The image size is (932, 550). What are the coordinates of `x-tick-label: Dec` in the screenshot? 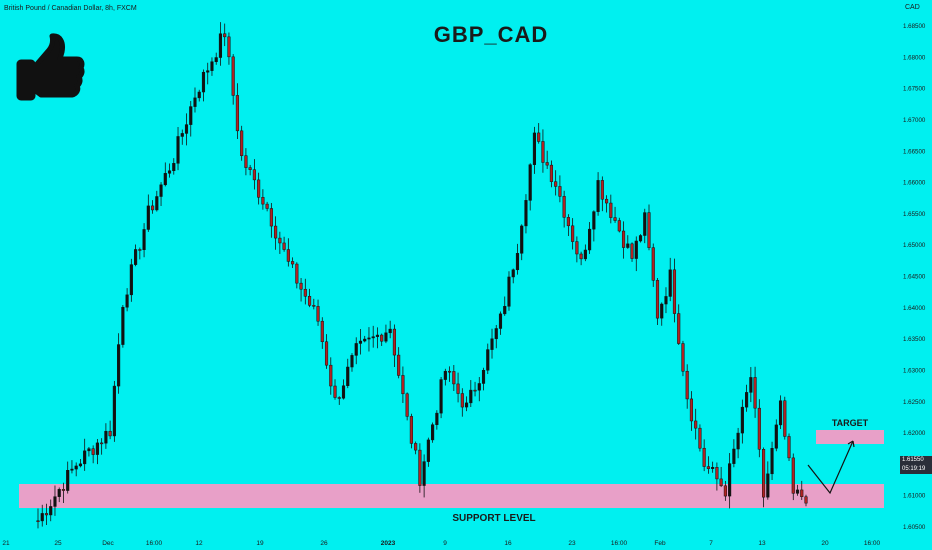 It's located at (108, 543).